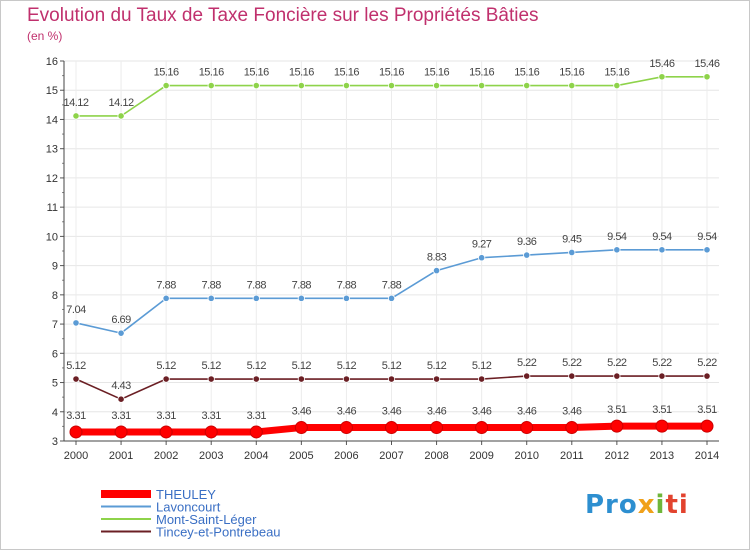  What do you see at coordinates (52, 62) in the screenshot?
I see `y-tick-label: 16` at bounding box center [52, 62].